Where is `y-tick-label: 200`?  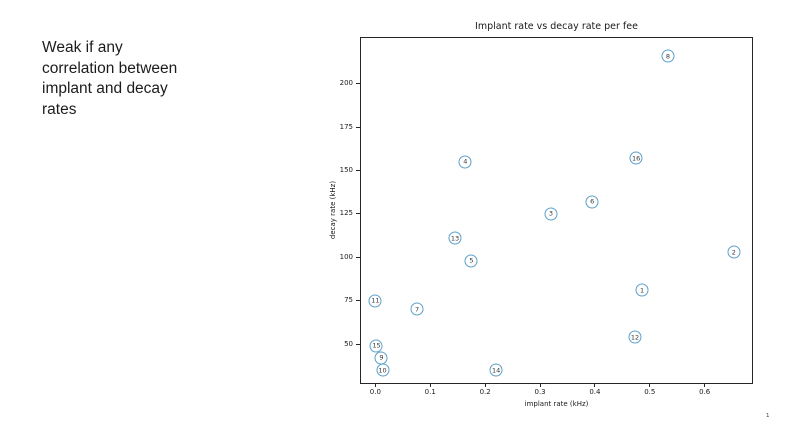
y-tick-label: 200 is located at coordinates (346, 83).